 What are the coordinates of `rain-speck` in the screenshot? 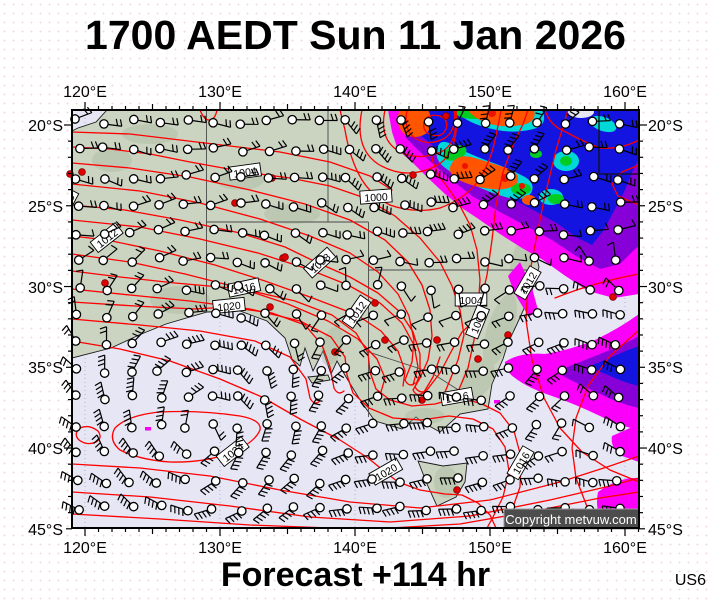 It's located at (148, 429).